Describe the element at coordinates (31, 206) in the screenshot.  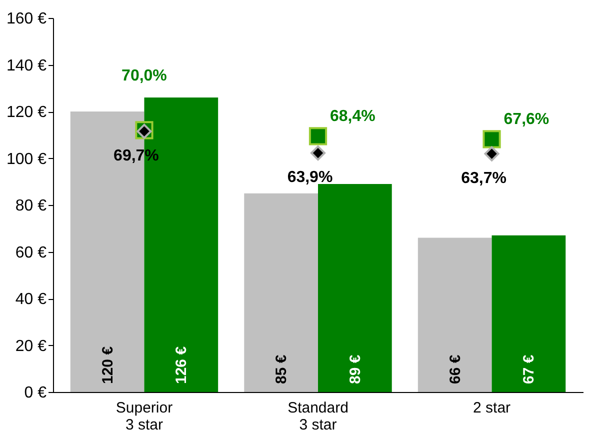
I see `y-tick-label: 80 €` at that location.